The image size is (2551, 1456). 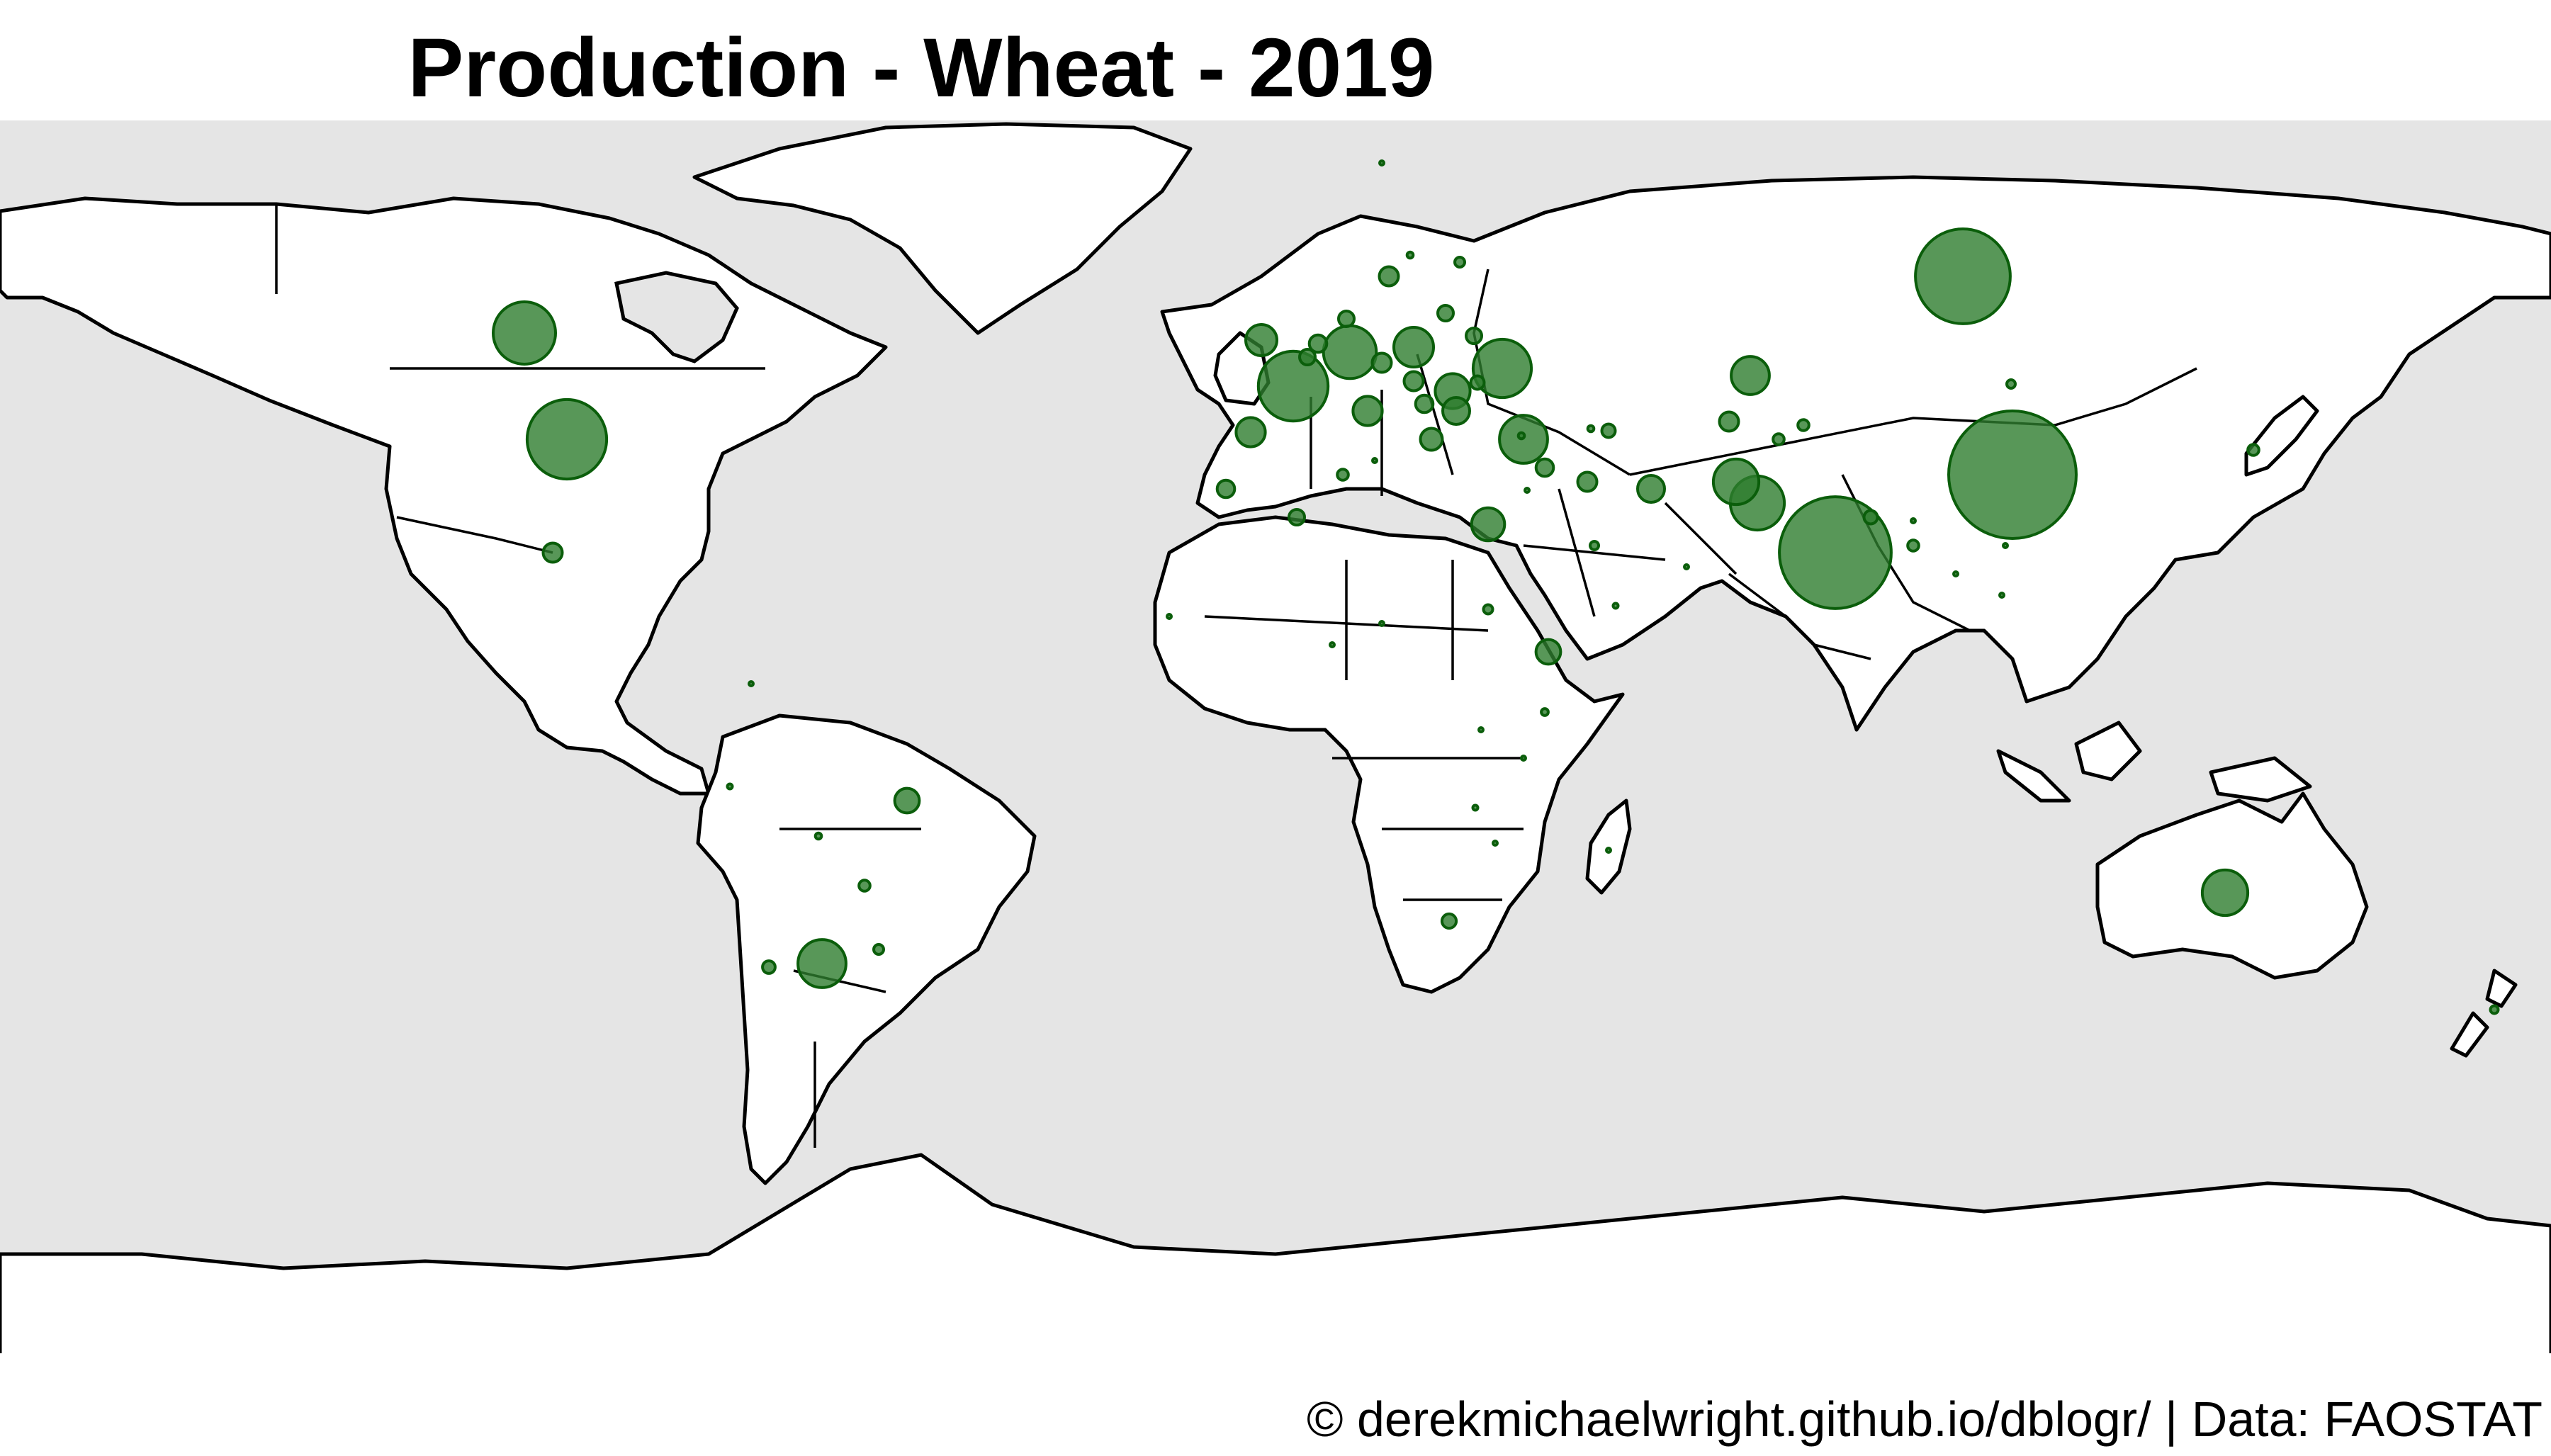 What do you see at coordinates (921, 68) in the screenshot?
I see `map-title: Production - Wheat - 2019` at bounding box center [921, 68].